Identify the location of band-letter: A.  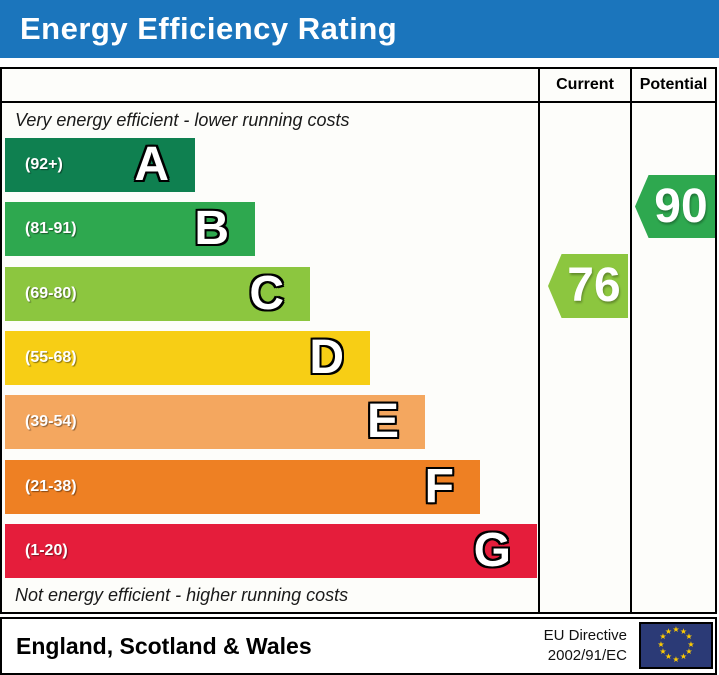
(151, 164).